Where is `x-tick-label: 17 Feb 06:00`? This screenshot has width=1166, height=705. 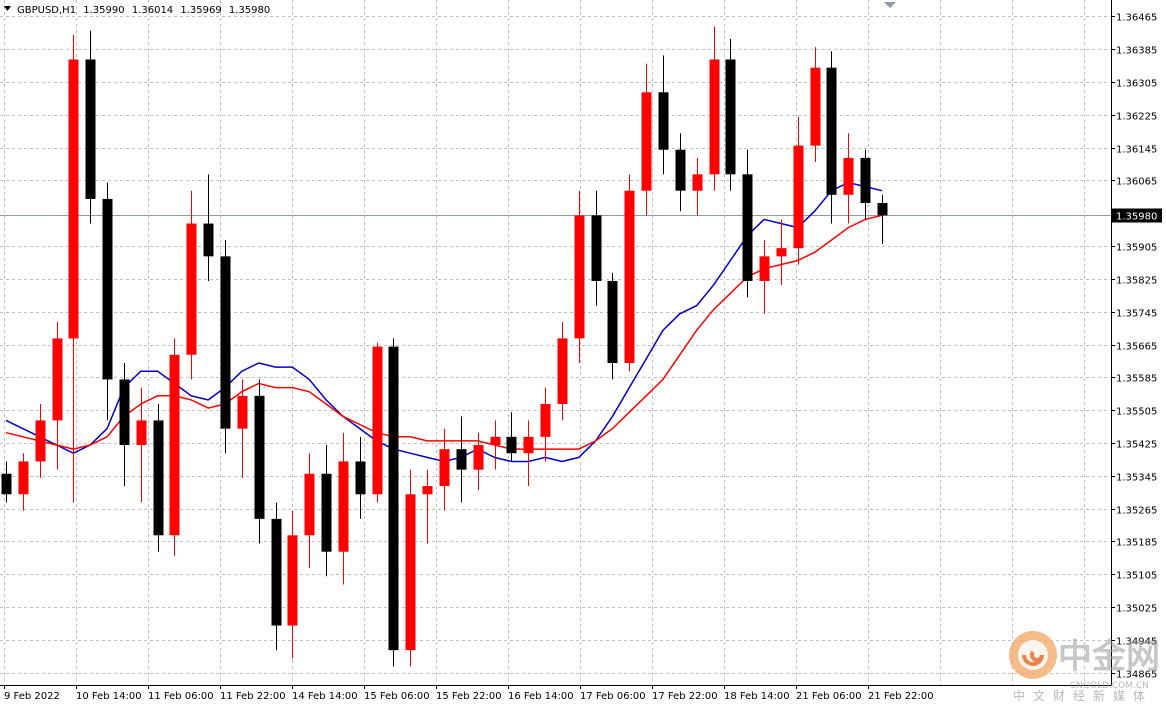 x-tick-label: 17 Feb 06:00 is located at coordinates (613, 696).